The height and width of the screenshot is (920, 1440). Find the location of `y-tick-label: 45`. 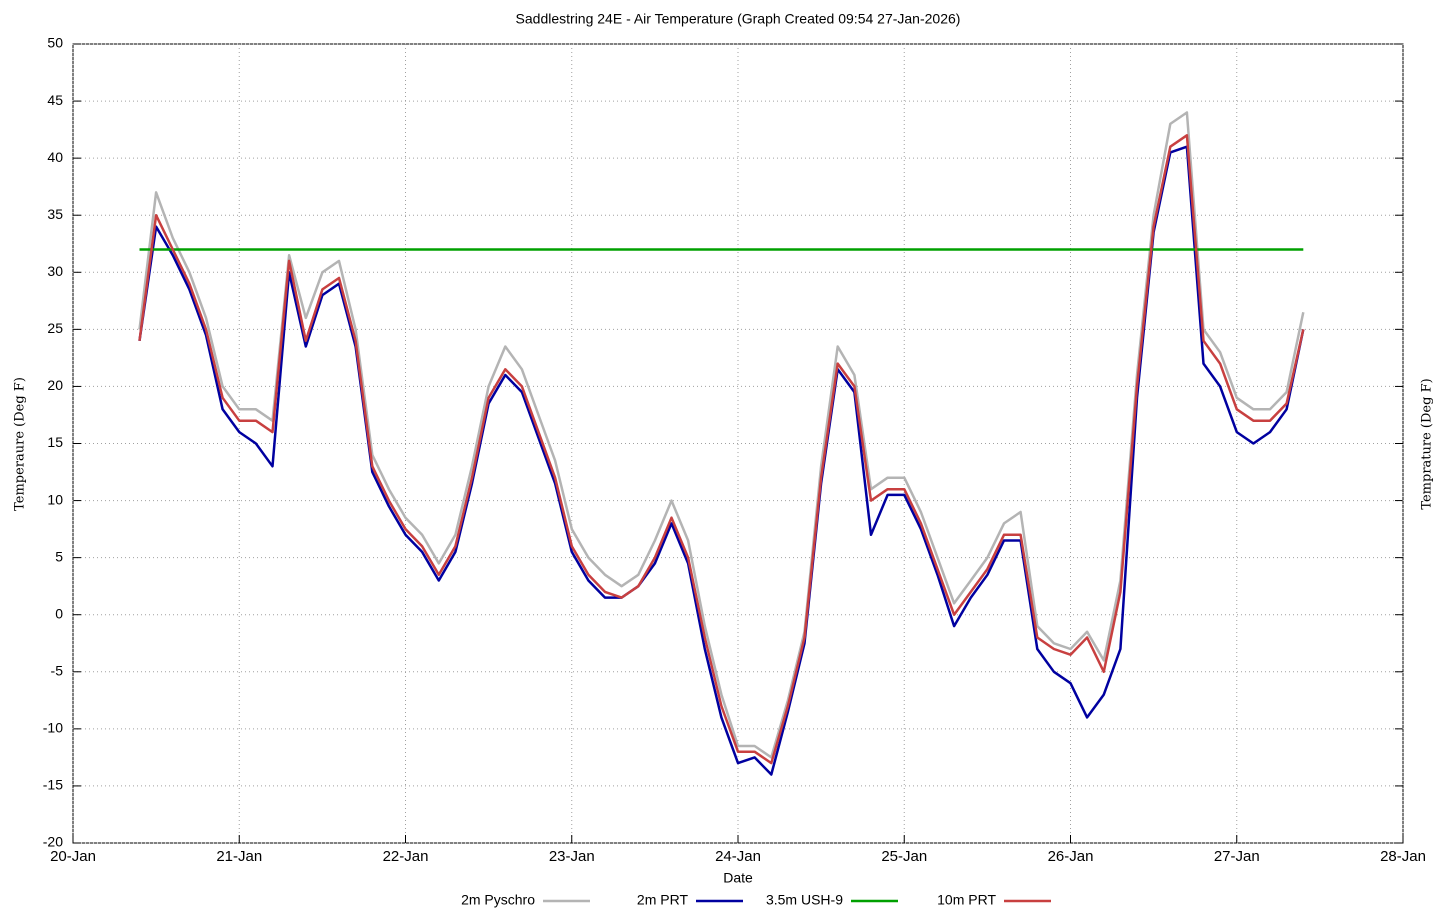

y-tick-label: 45 is located at coordinates (55, 100).